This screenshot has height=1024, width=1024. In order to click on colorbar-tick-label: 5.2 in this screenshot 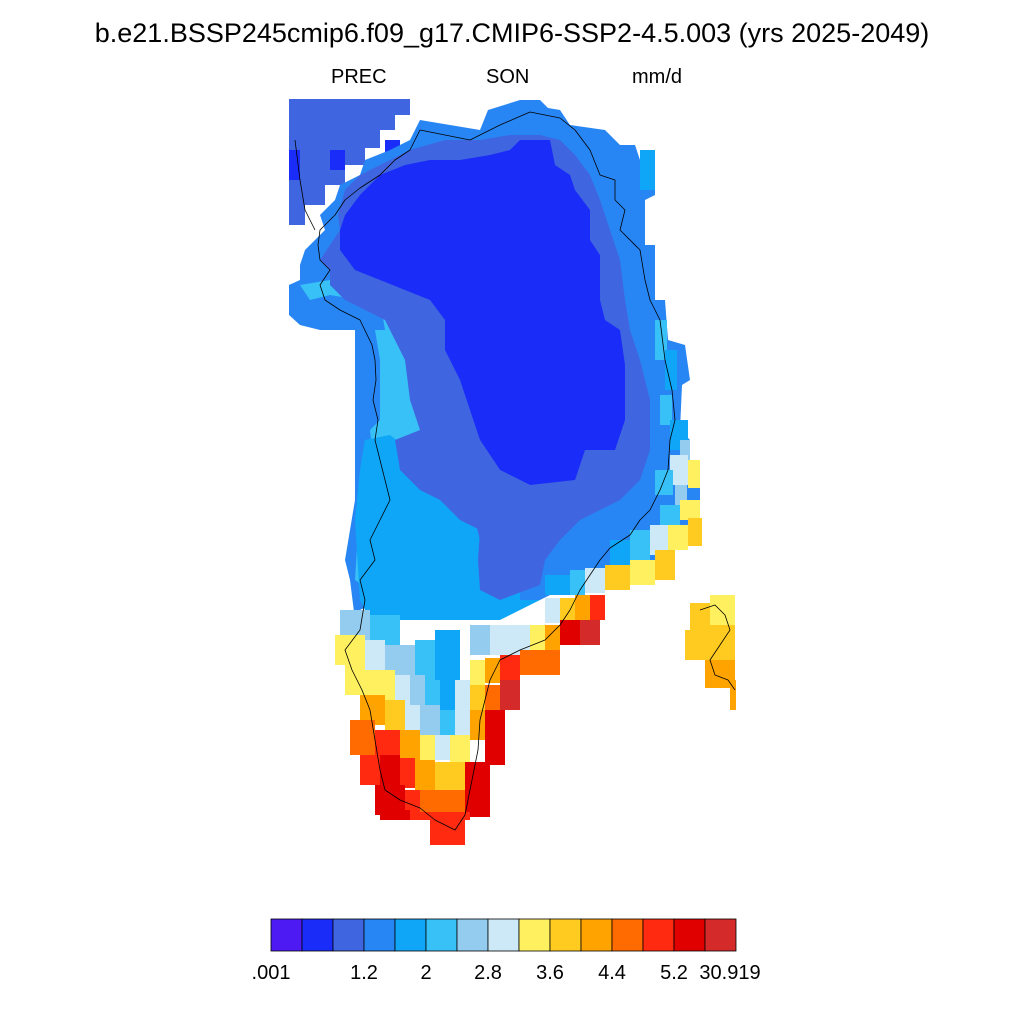, I will do `click(674, 973)`.